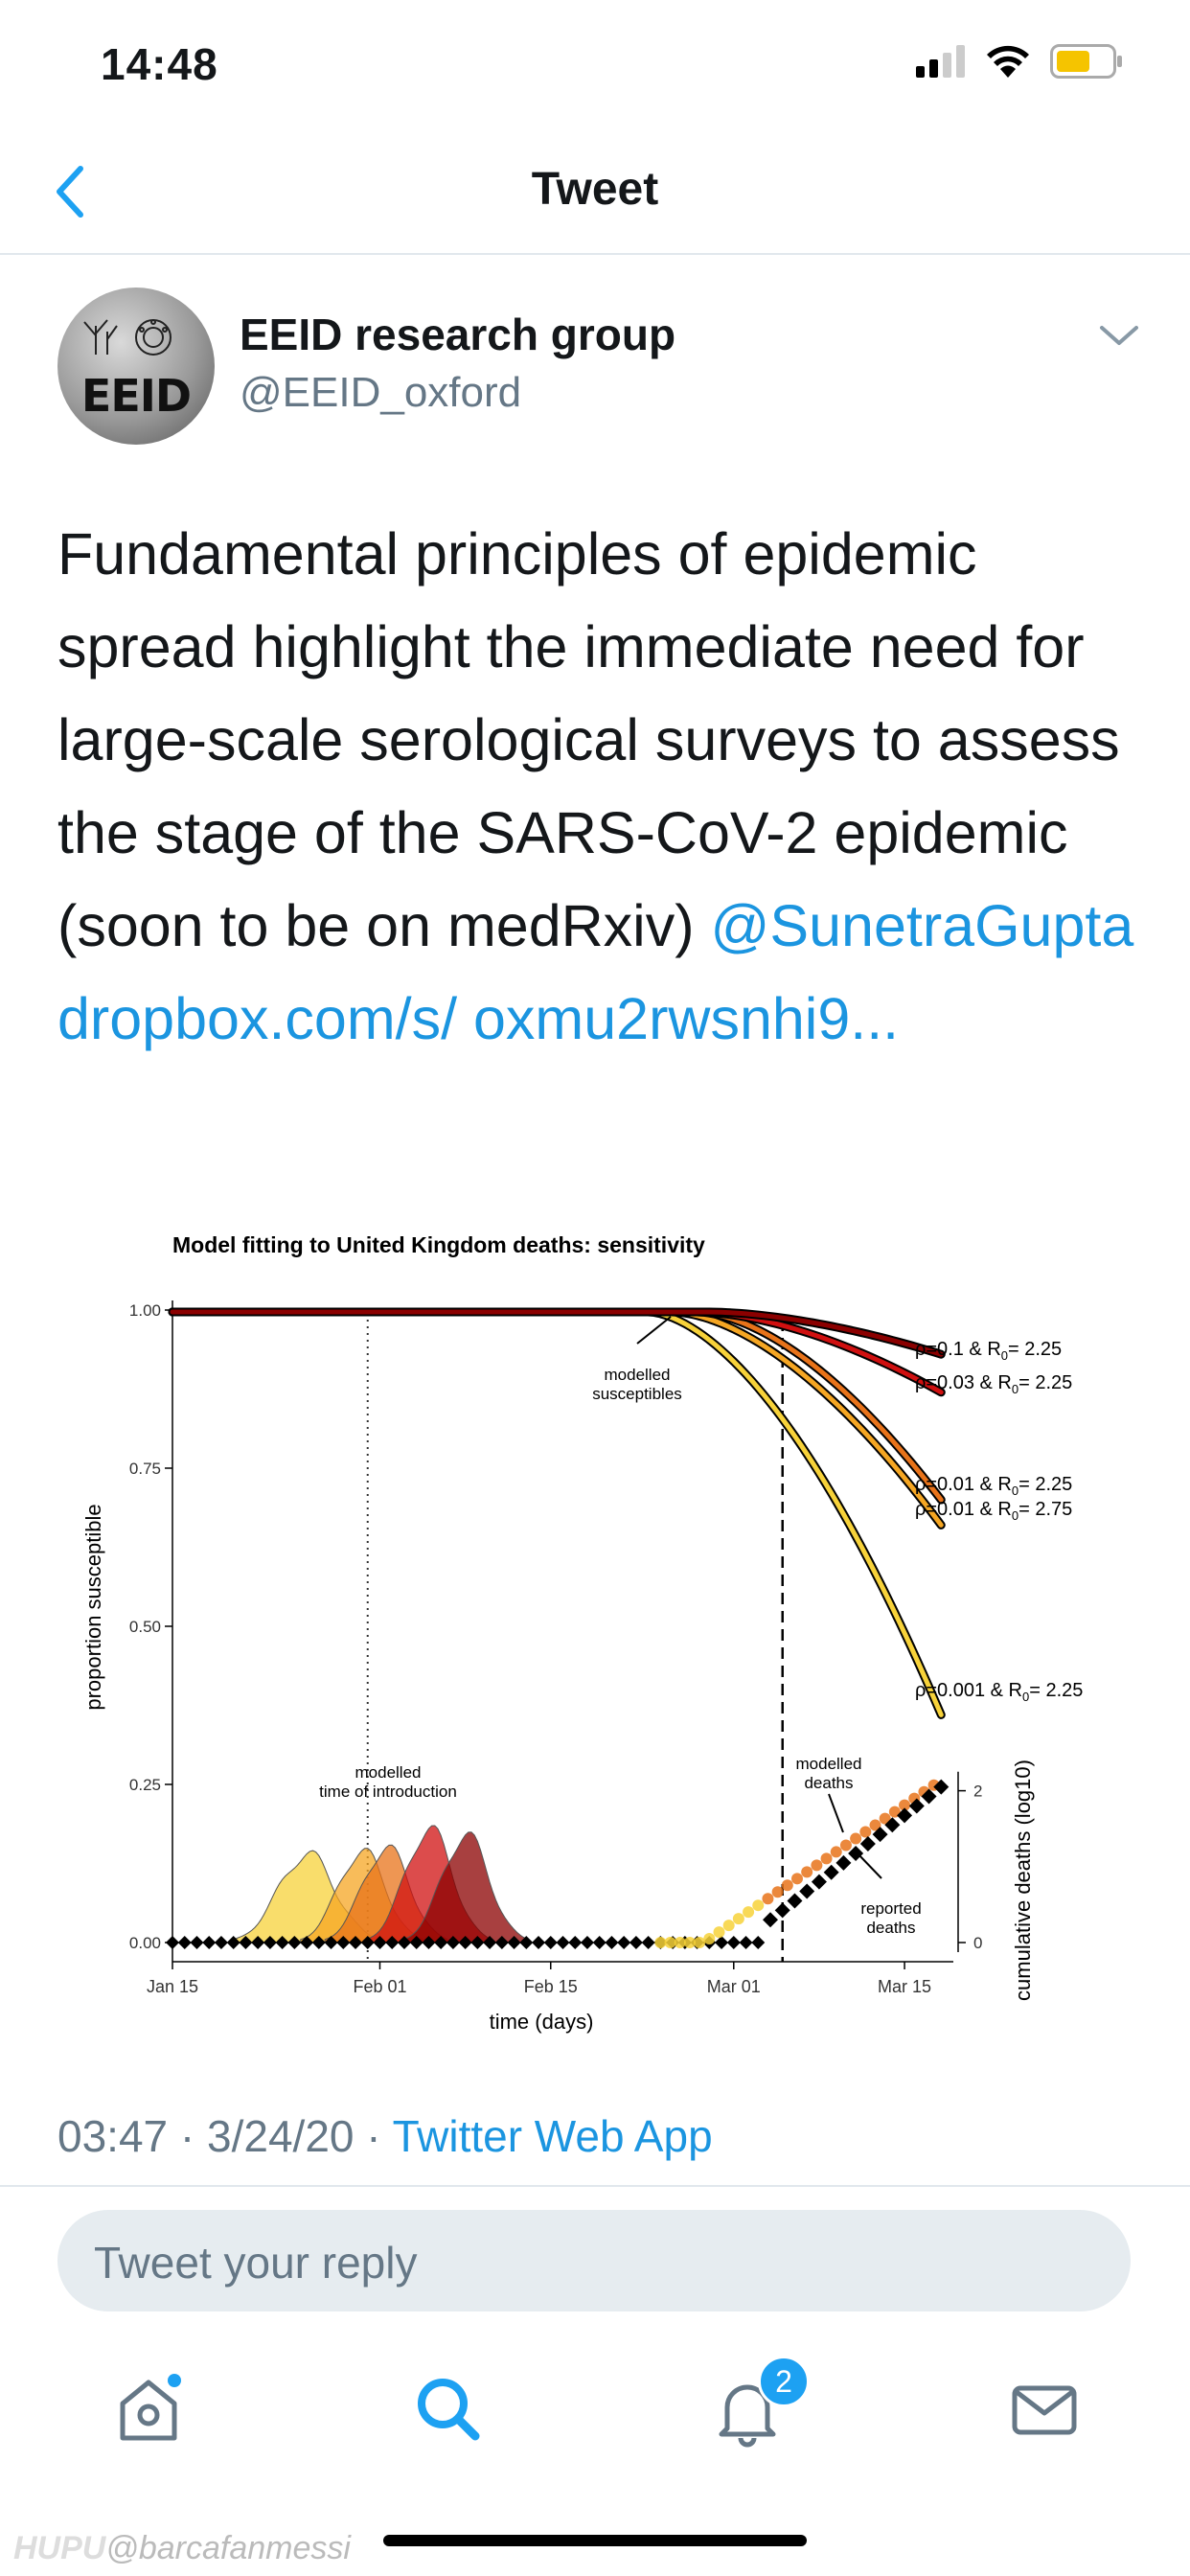 The width and height of the screenshot is (1190, 2576). What do you see at coordinates (836, 1813) in the screenshot?
I see `annotation-pointer` at bounding box center [836, 1813].